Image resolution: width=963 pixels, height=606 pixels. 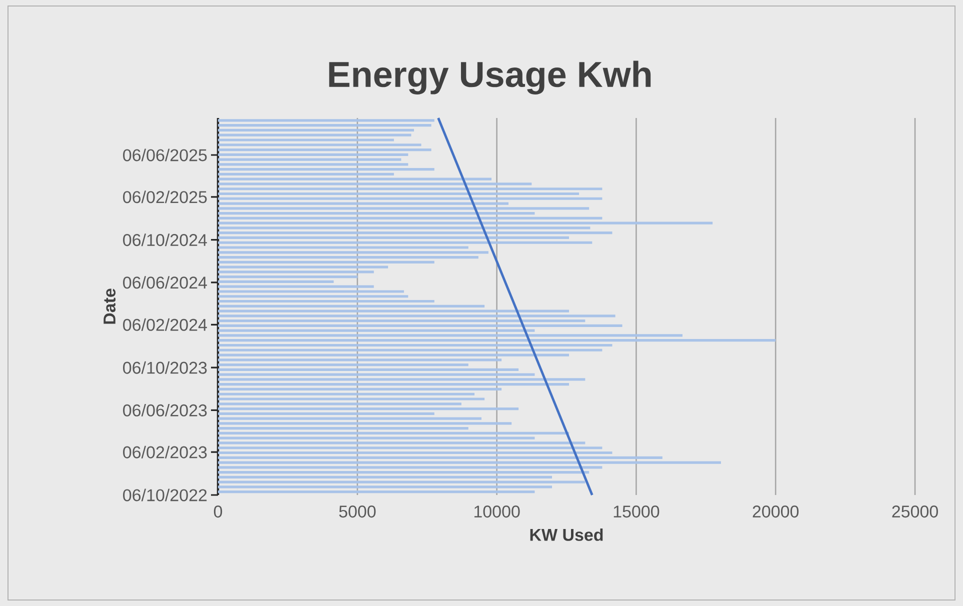 What do you see at coordinates (110, 306) in the screenshot?
I see `y-axis-title: Date` at bounding box center [110, 306].